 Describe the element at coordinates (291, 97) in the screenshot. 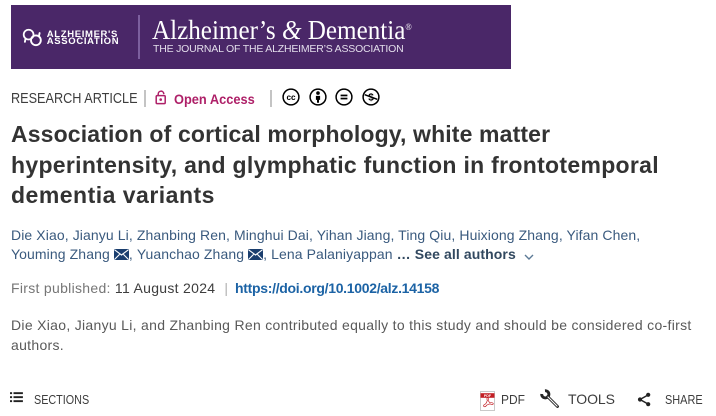

I see `svg-text: cc` at that location.